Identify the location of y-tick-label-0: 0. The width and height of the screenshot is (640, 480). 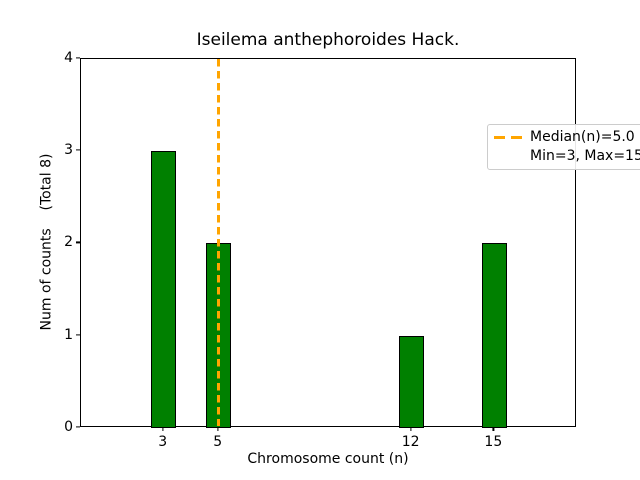
(68, 427).